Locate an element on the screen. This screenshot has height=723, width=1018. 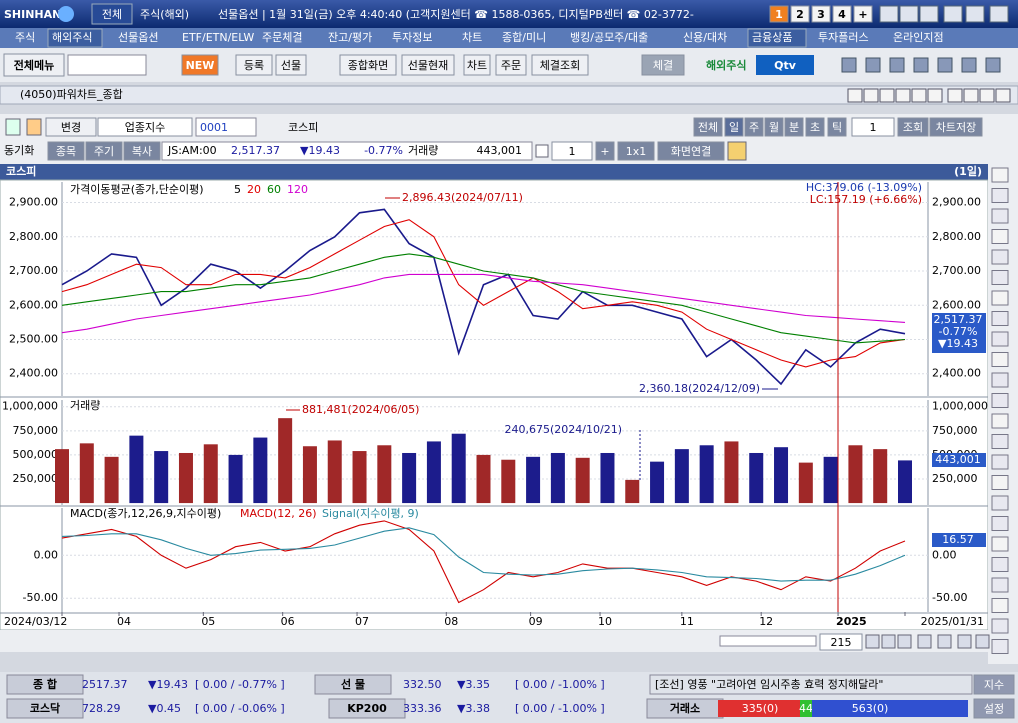
menu-item: 온라인지점 is located at coordinates (918, 37).